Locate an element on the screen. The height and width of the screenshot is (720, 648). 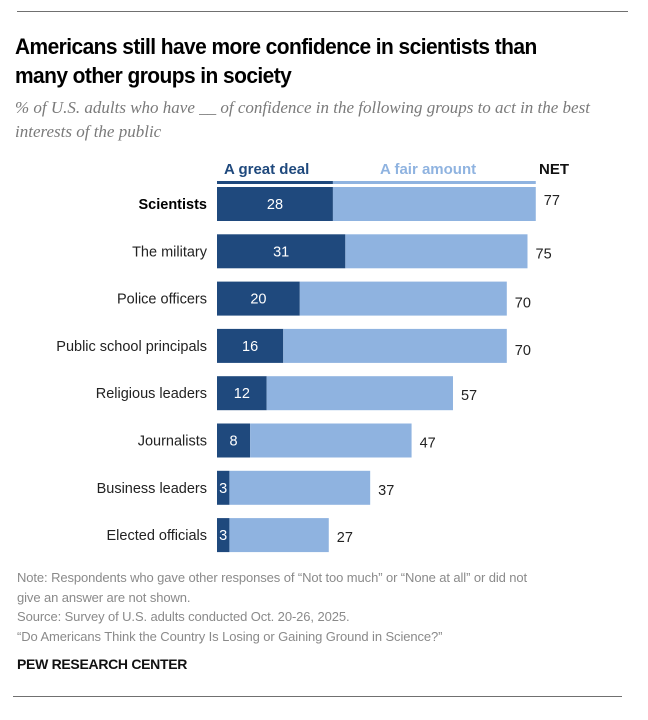
bar-great-deal-label: 8 is located at coordinates (234, 442).